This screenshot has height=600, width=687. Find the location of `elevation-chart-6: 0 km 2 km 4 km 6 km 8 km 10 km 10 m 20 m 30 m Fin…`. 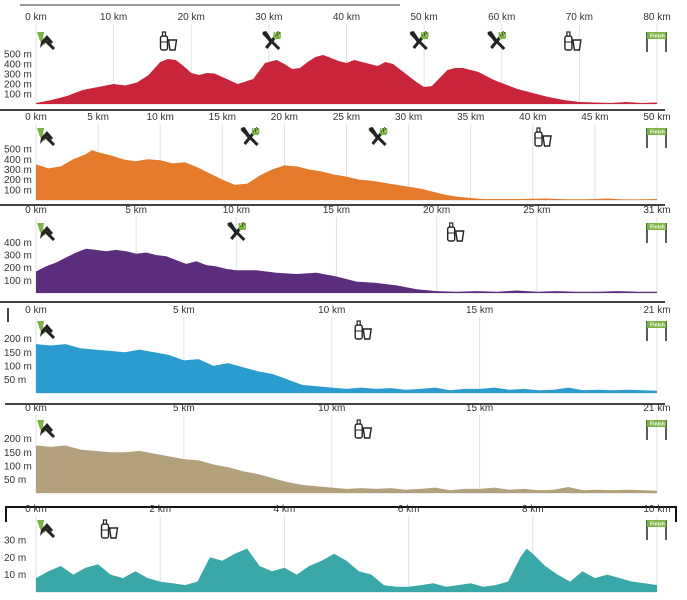

elevation-chart-6: 0 km 2 km 4 km 6 km 8 km 10 km 10 m 20 m 30 m Fin… is located at coordinates (337, 548).